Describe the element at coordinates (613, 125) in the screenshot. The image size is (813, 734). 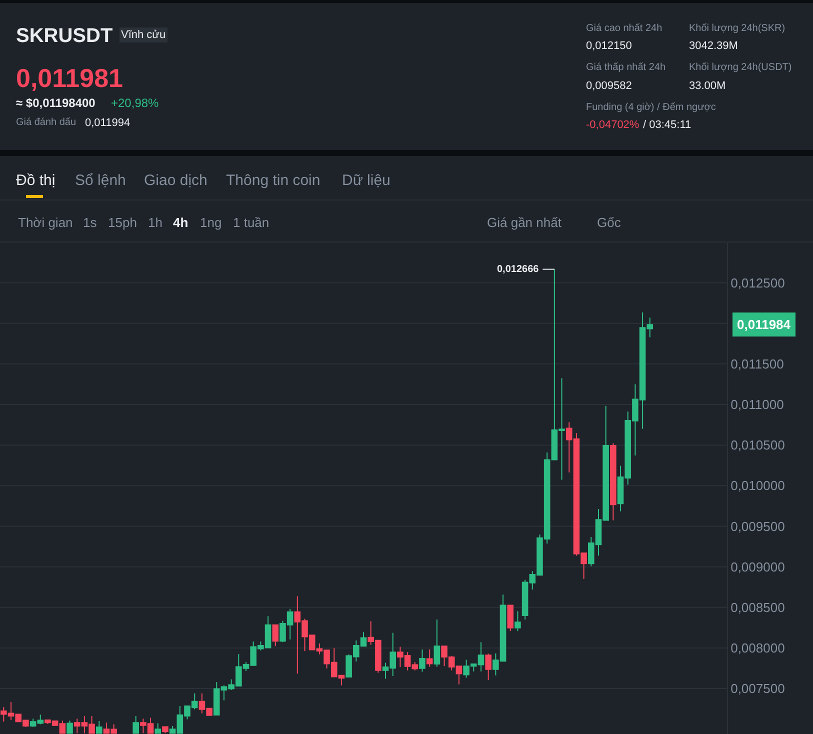
I see `text: -0,04702%` at that location.